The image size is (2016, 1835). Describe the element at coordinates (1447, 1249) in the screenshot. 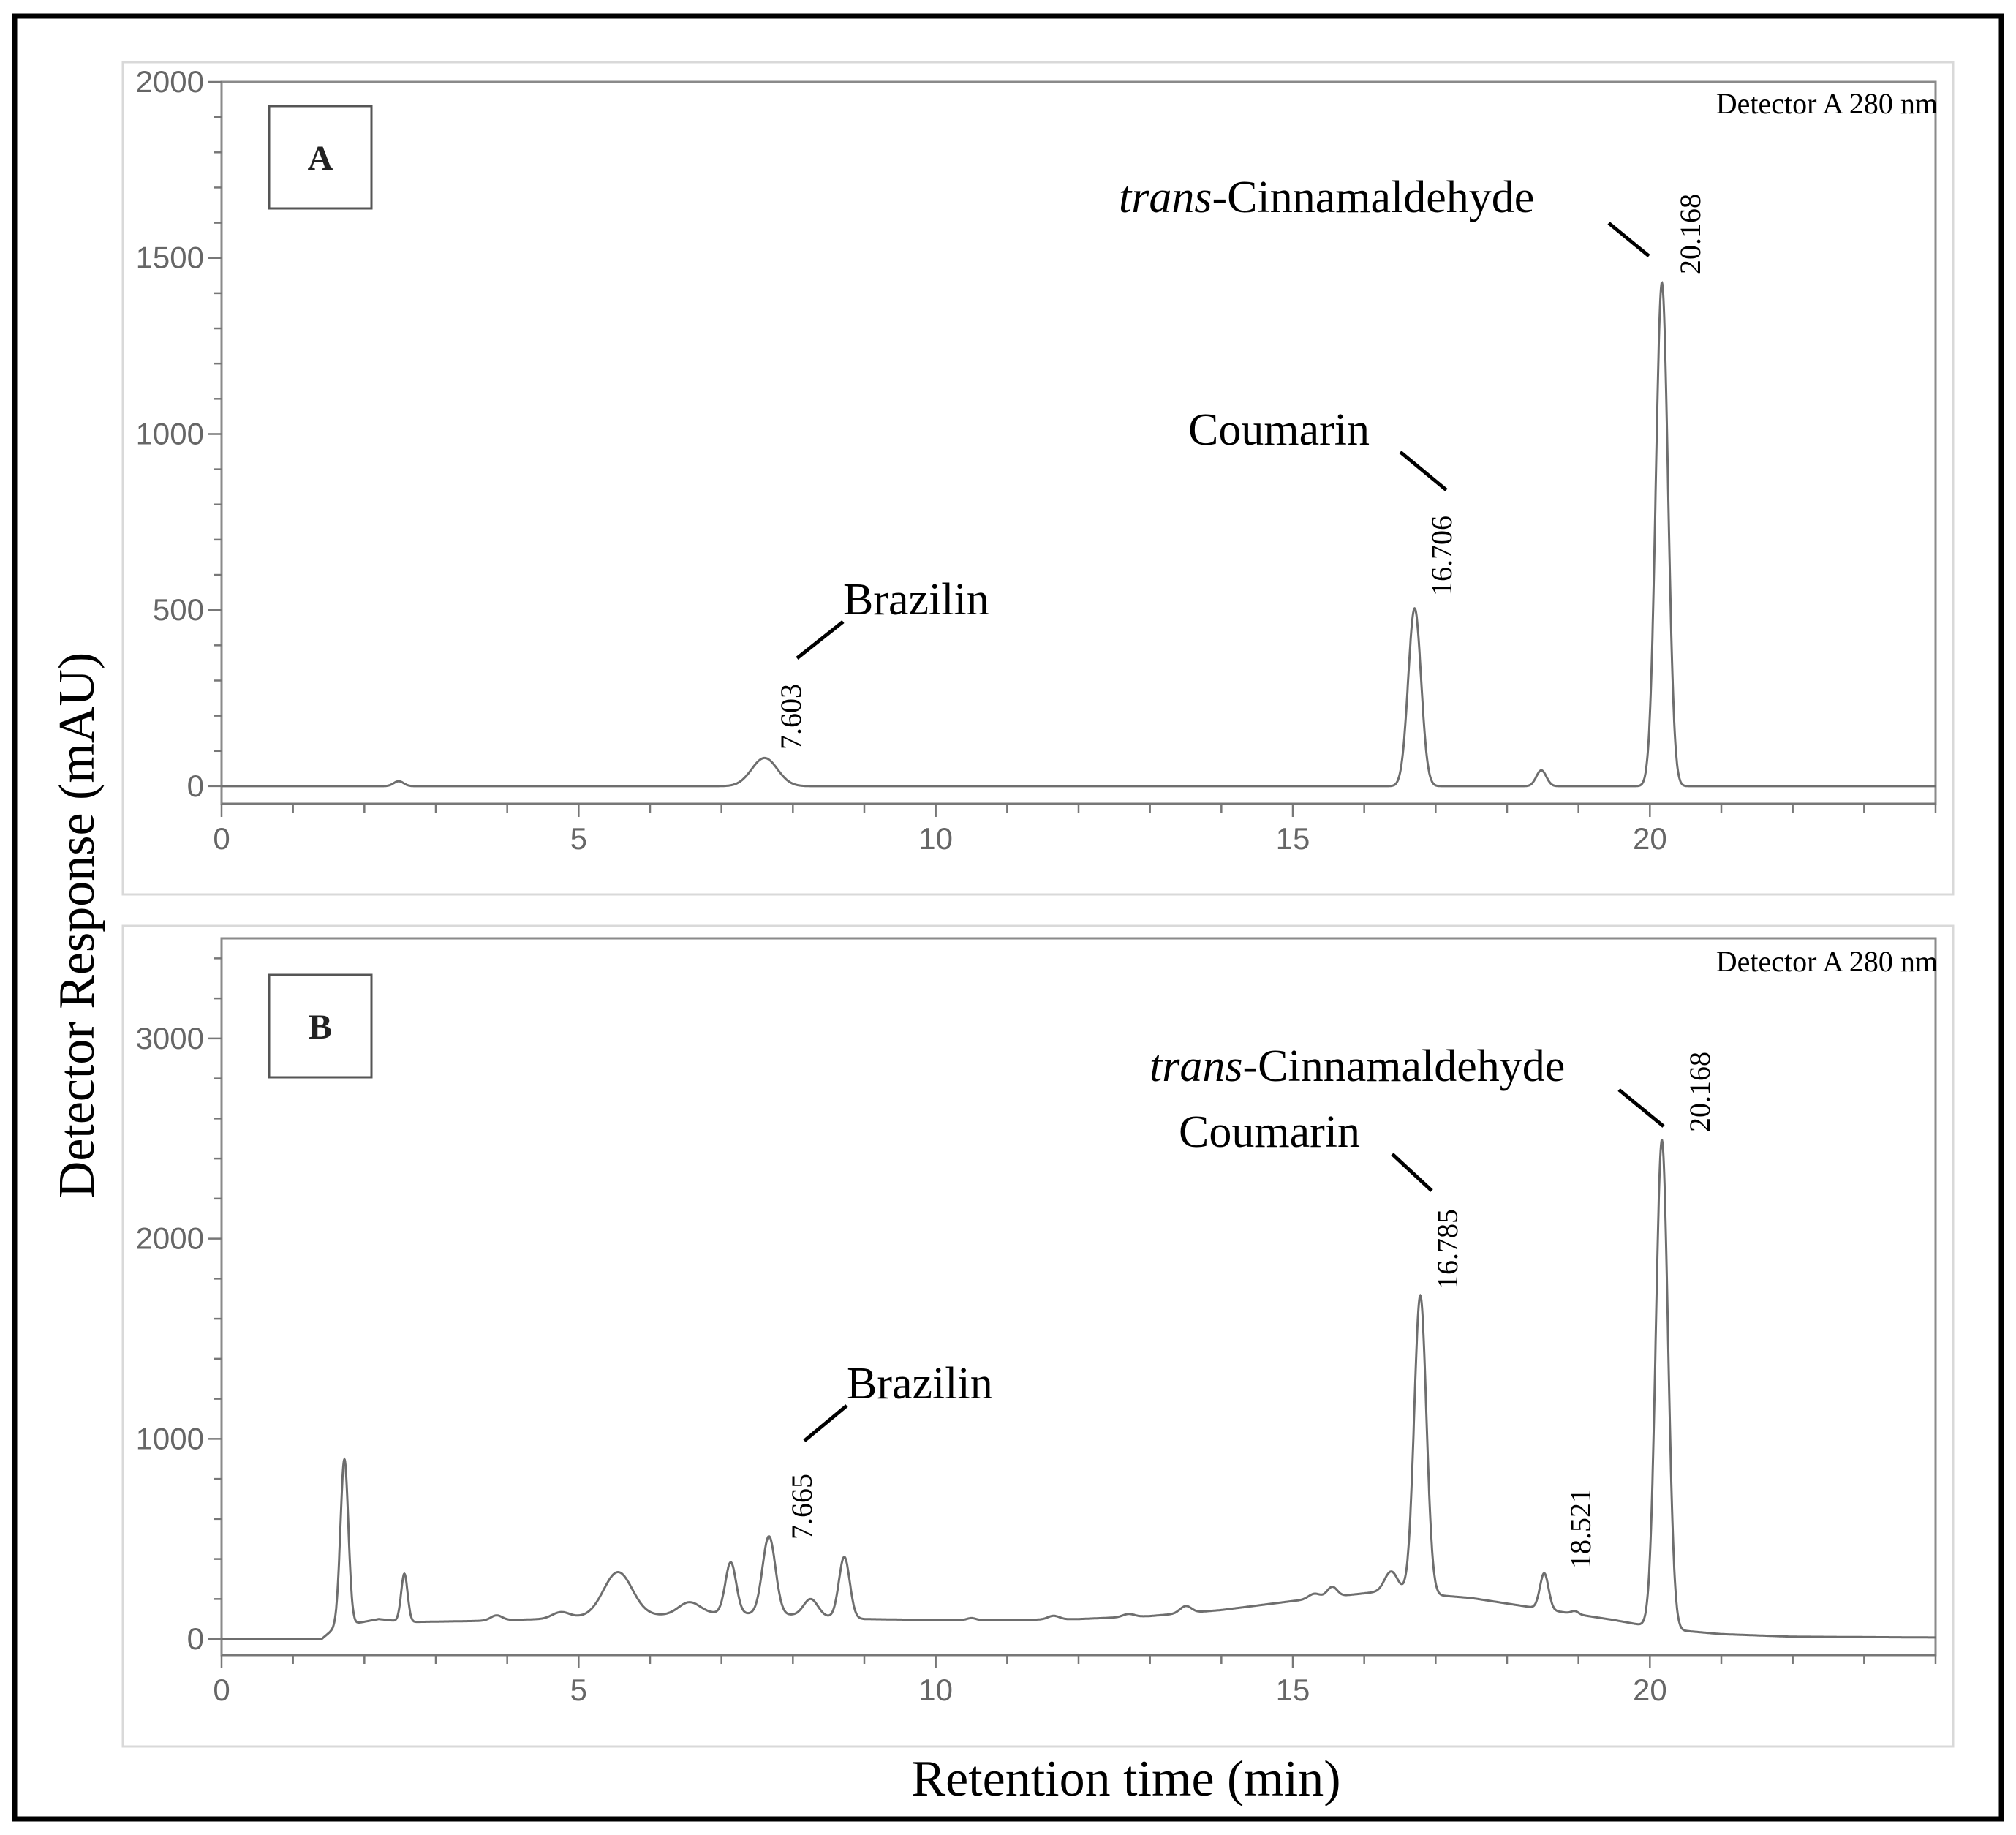

I see `retention-time-label: 16.785` at that location.